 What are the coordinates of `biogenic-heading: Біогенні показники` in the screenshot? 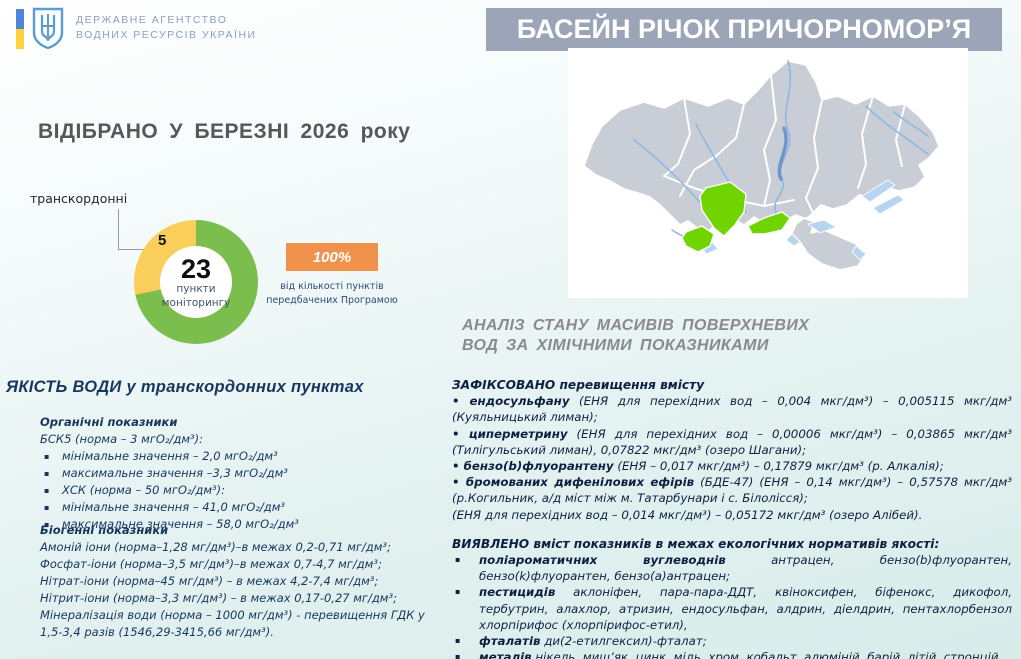 It's located at (104, 530).